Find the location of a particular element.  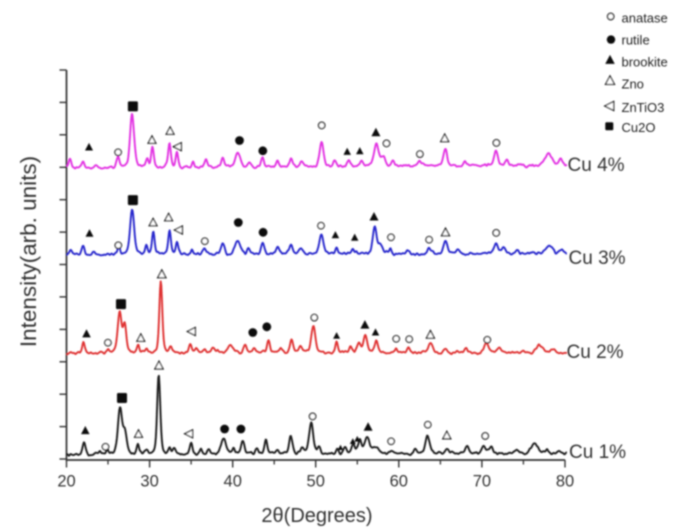

svg-text: Cu2O is located at coordinates (639, 127).